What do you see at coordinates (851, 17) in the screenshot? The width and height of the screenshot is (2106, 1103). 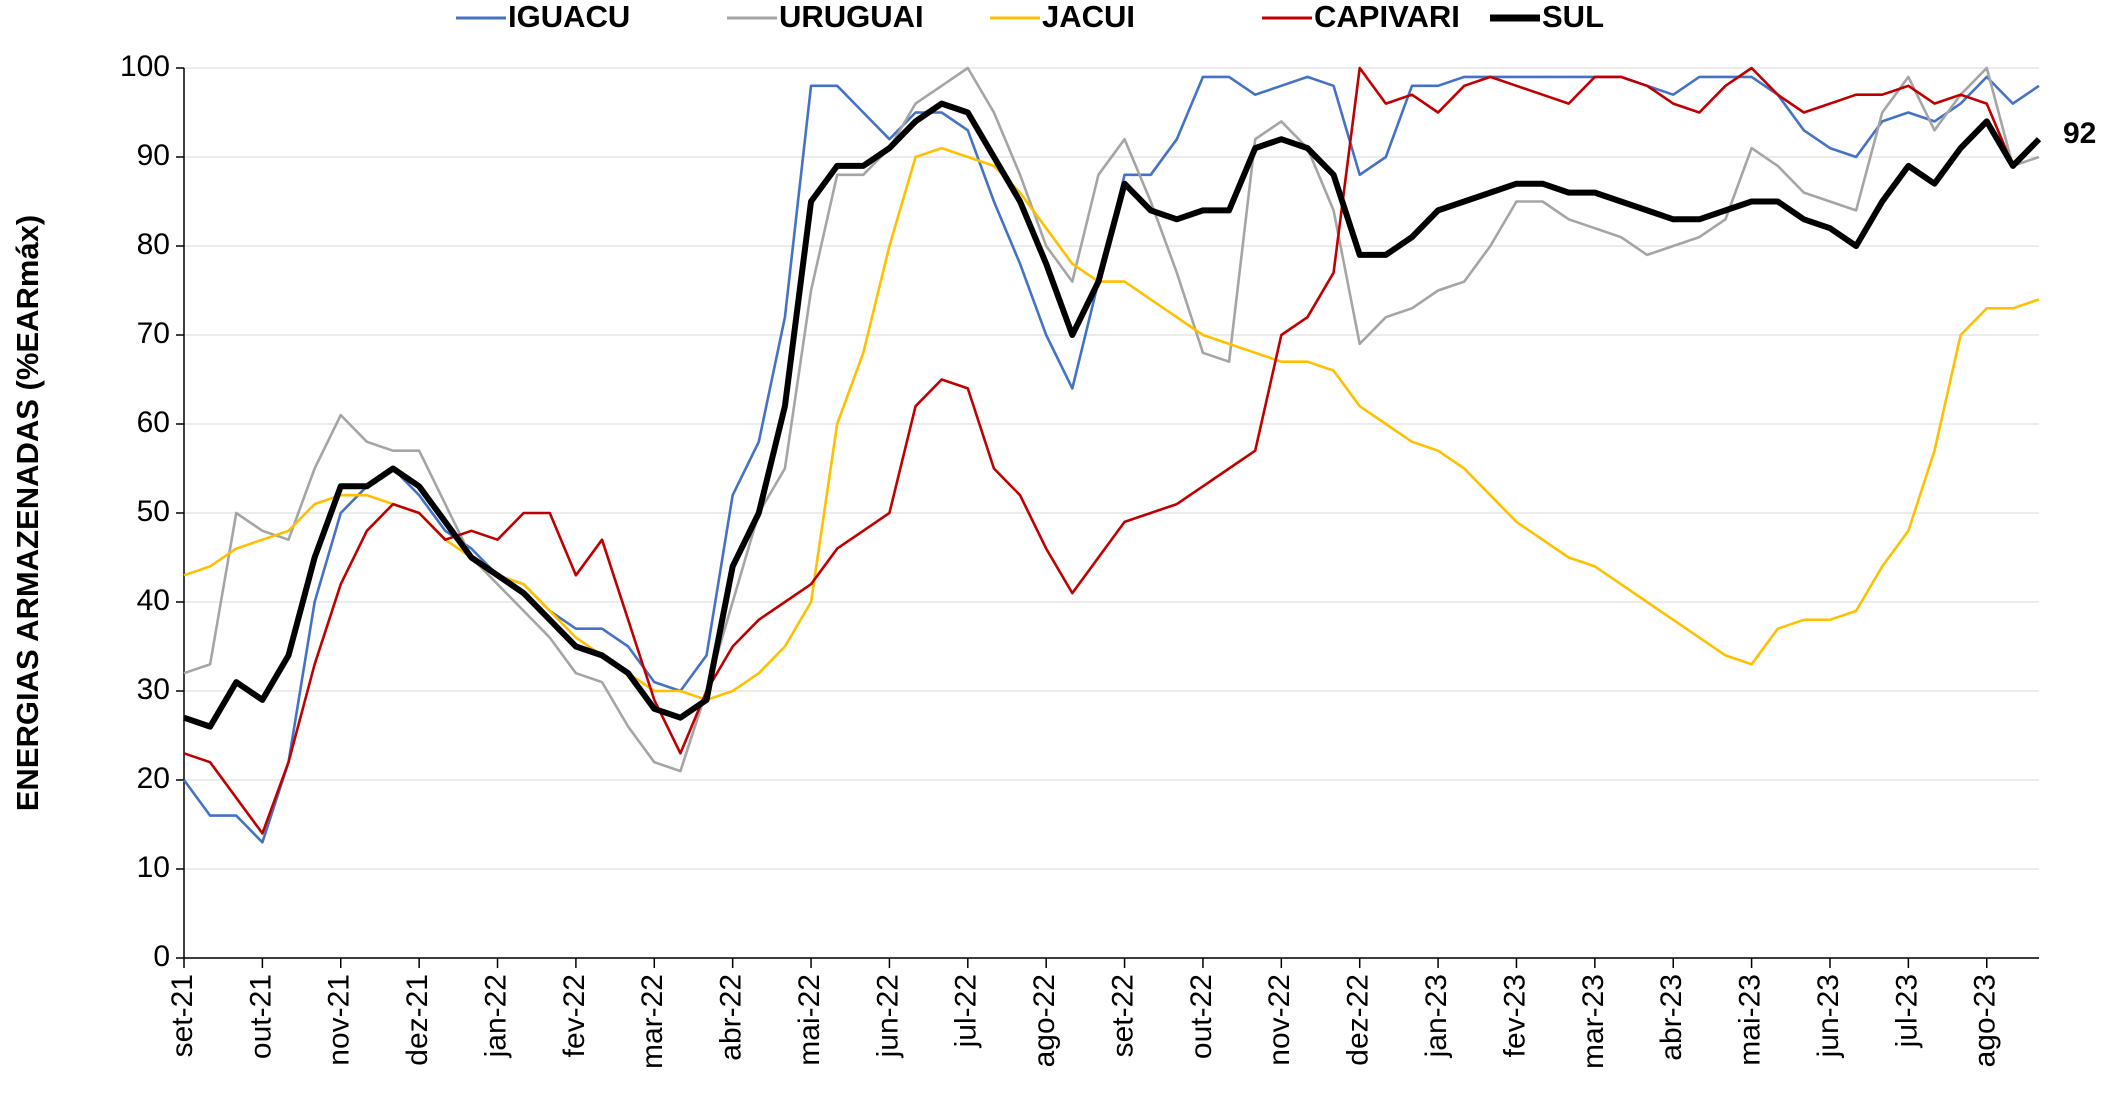 I see `legend-label: URUGUAI` at bounding box center [851, 17].